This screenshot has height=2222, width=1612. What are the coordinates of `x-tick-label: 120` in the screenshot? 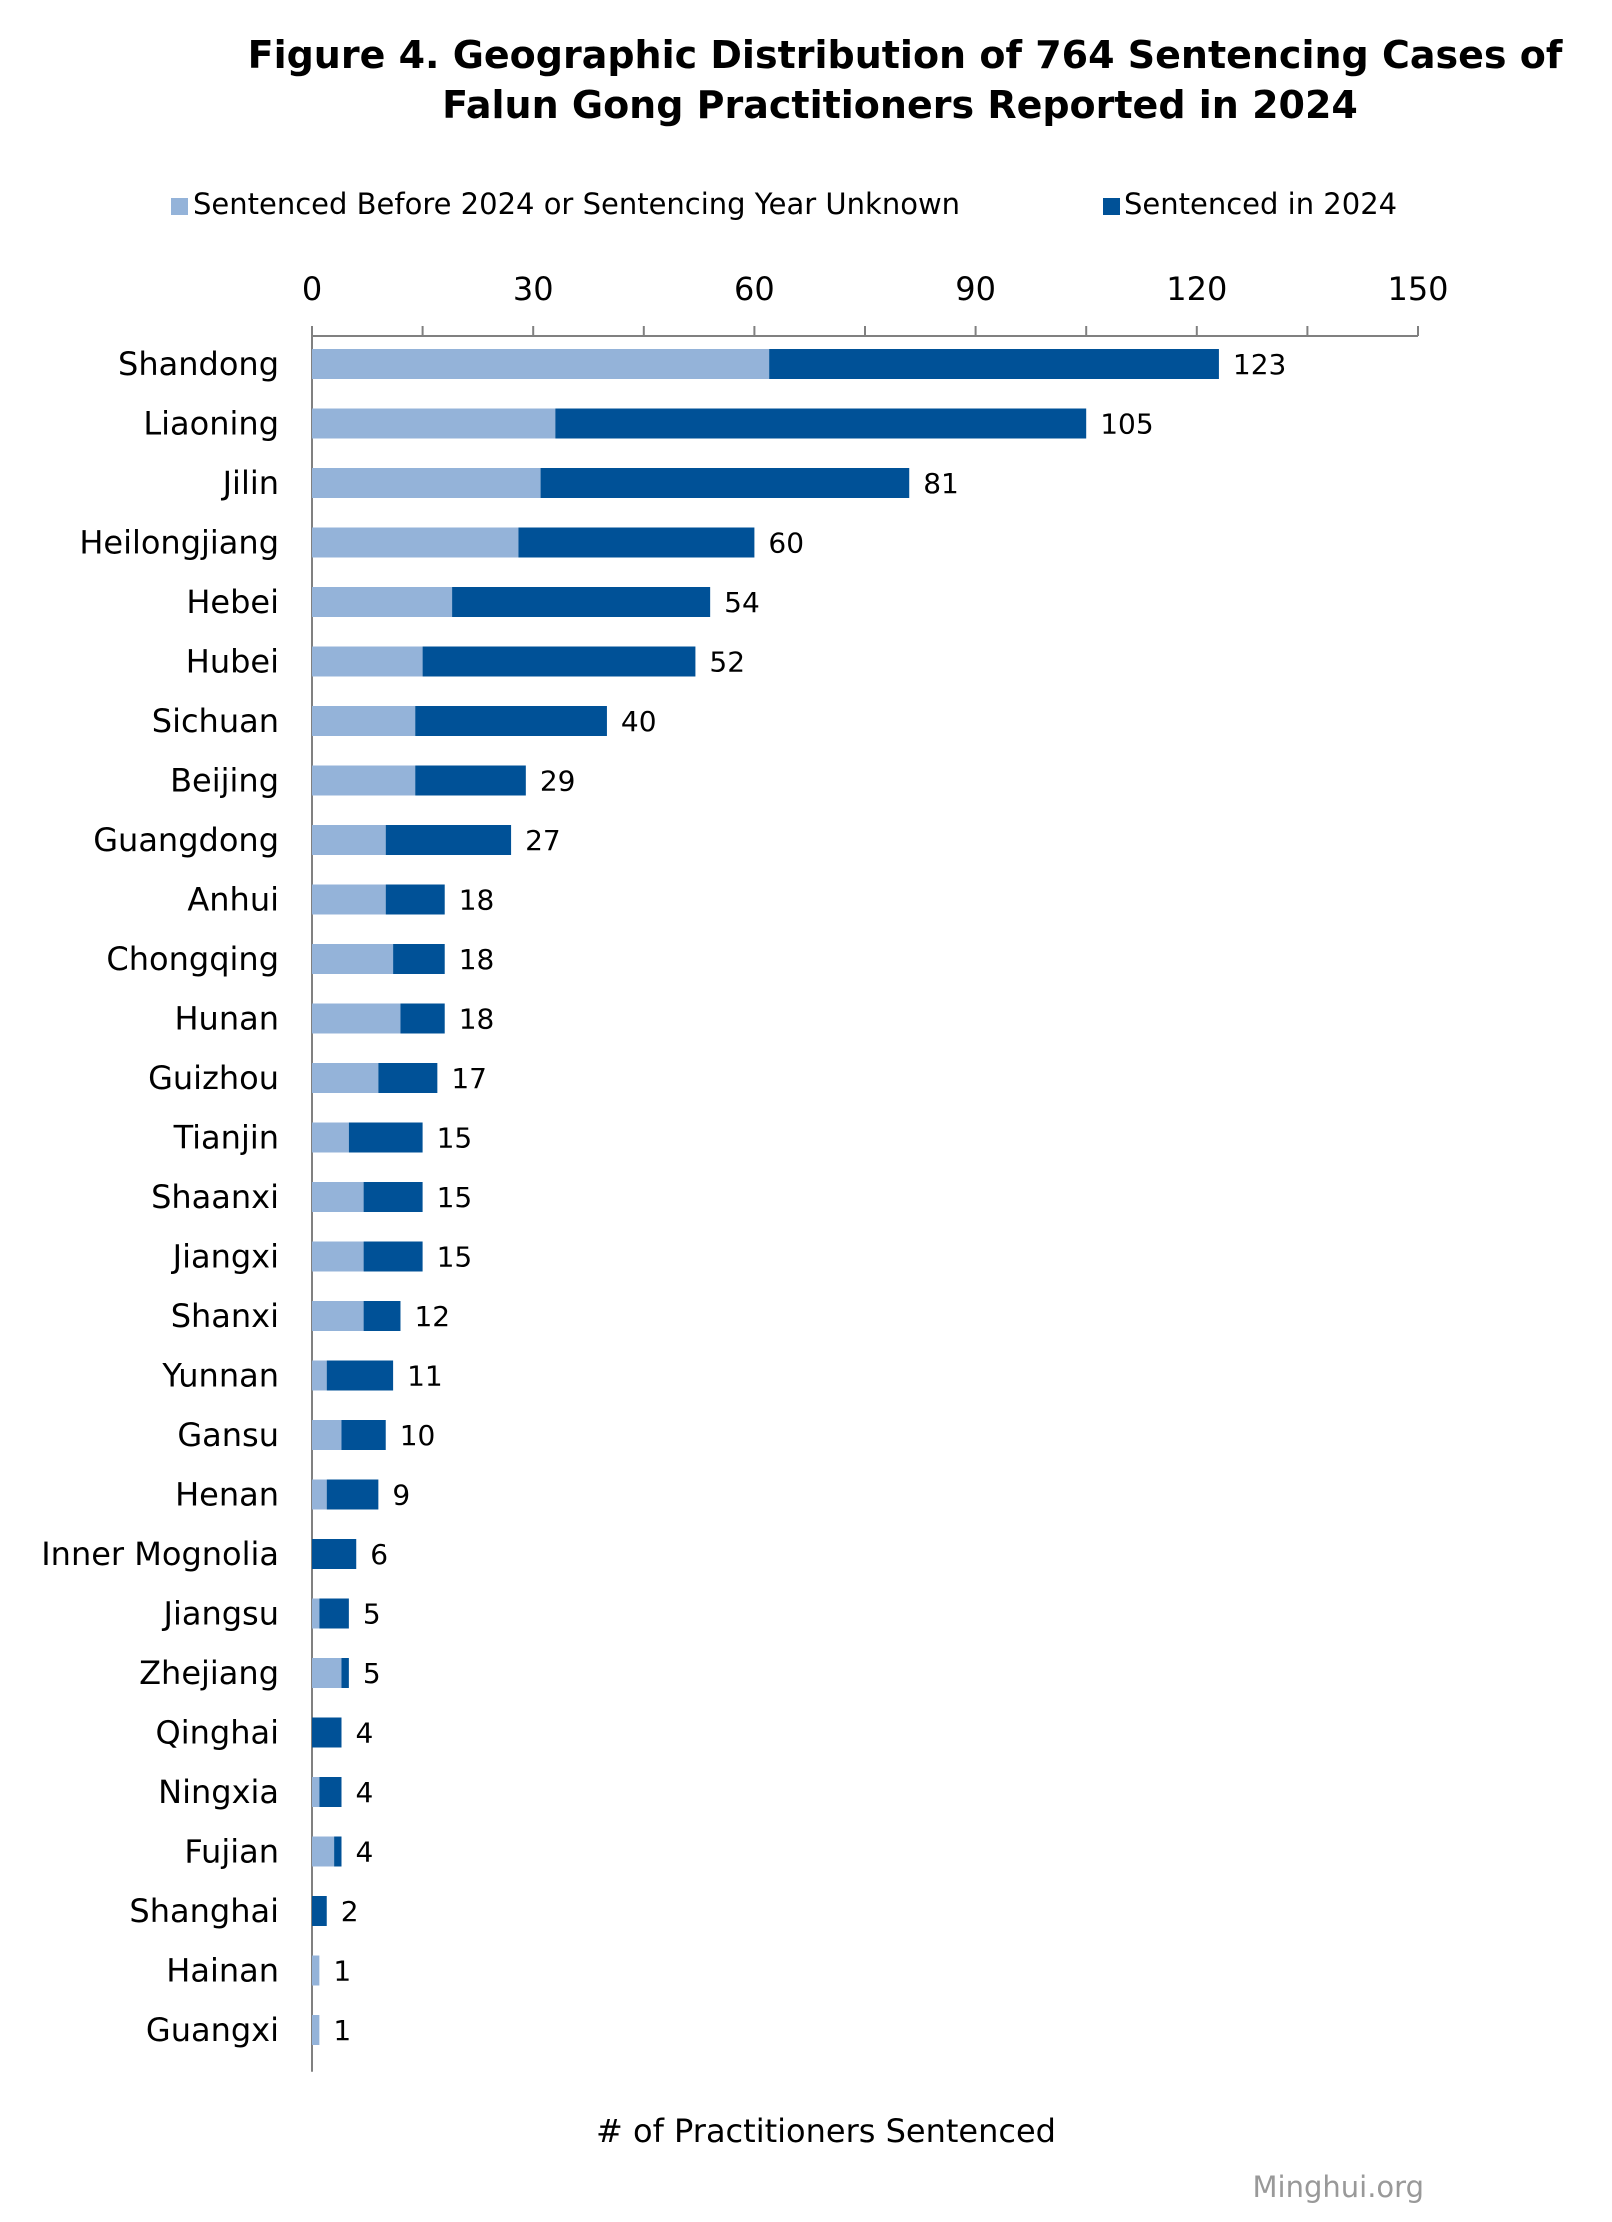 It's located at (1196, 289).